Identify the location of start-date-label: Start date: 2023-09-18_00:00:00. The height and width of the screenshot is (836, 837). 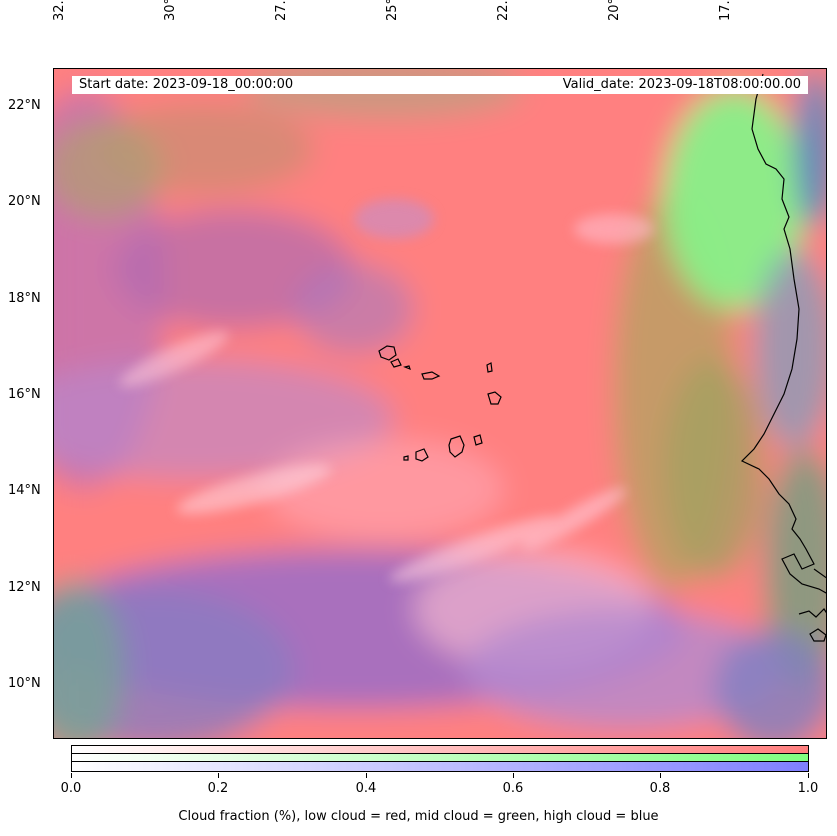
(307, 85).